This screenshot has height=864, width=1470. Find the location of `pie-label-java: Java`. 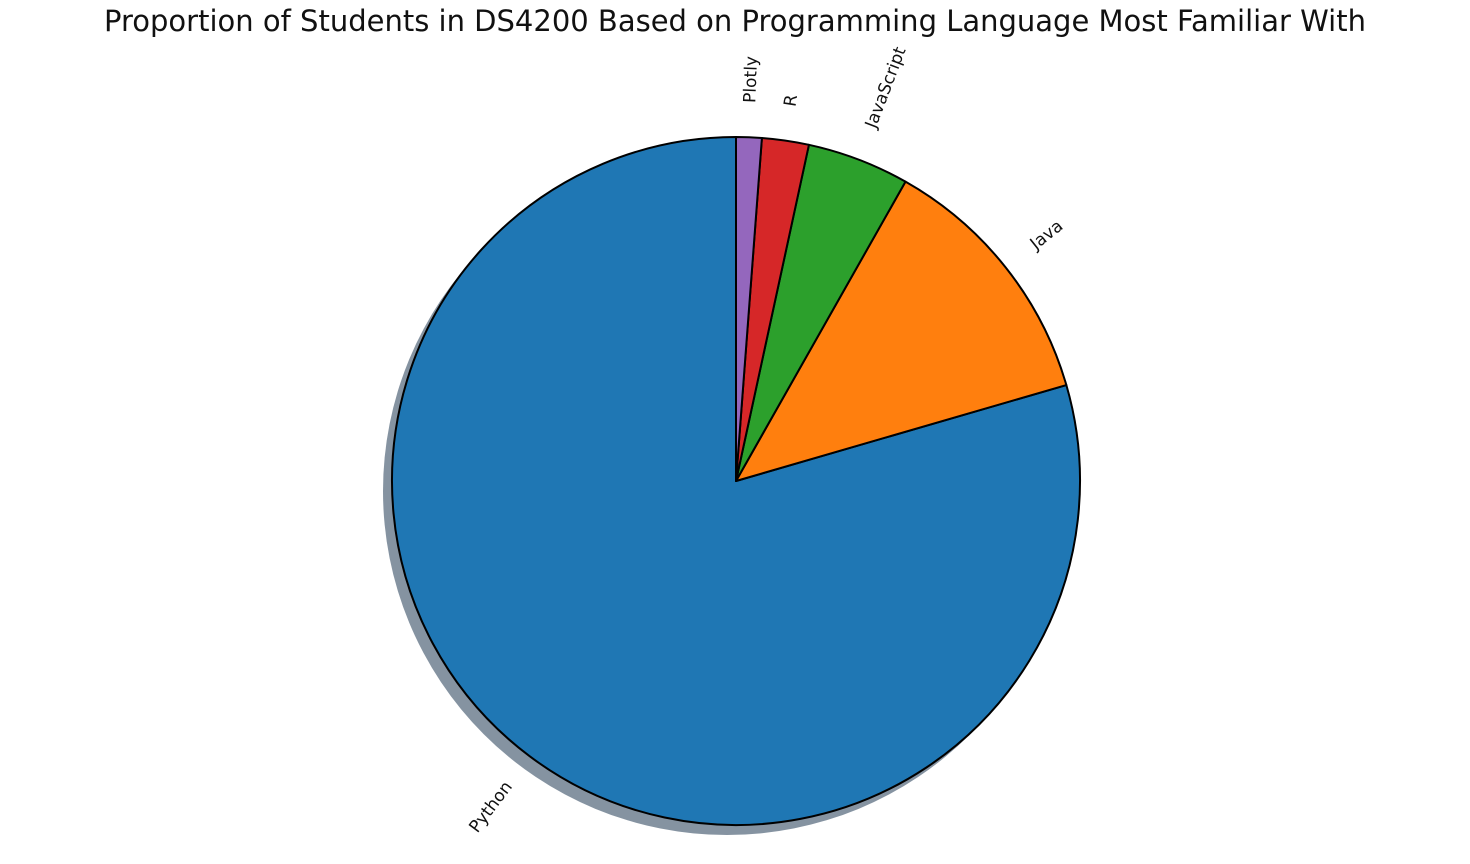

pie-label-java: Java is located at coordinates (1046, 235).